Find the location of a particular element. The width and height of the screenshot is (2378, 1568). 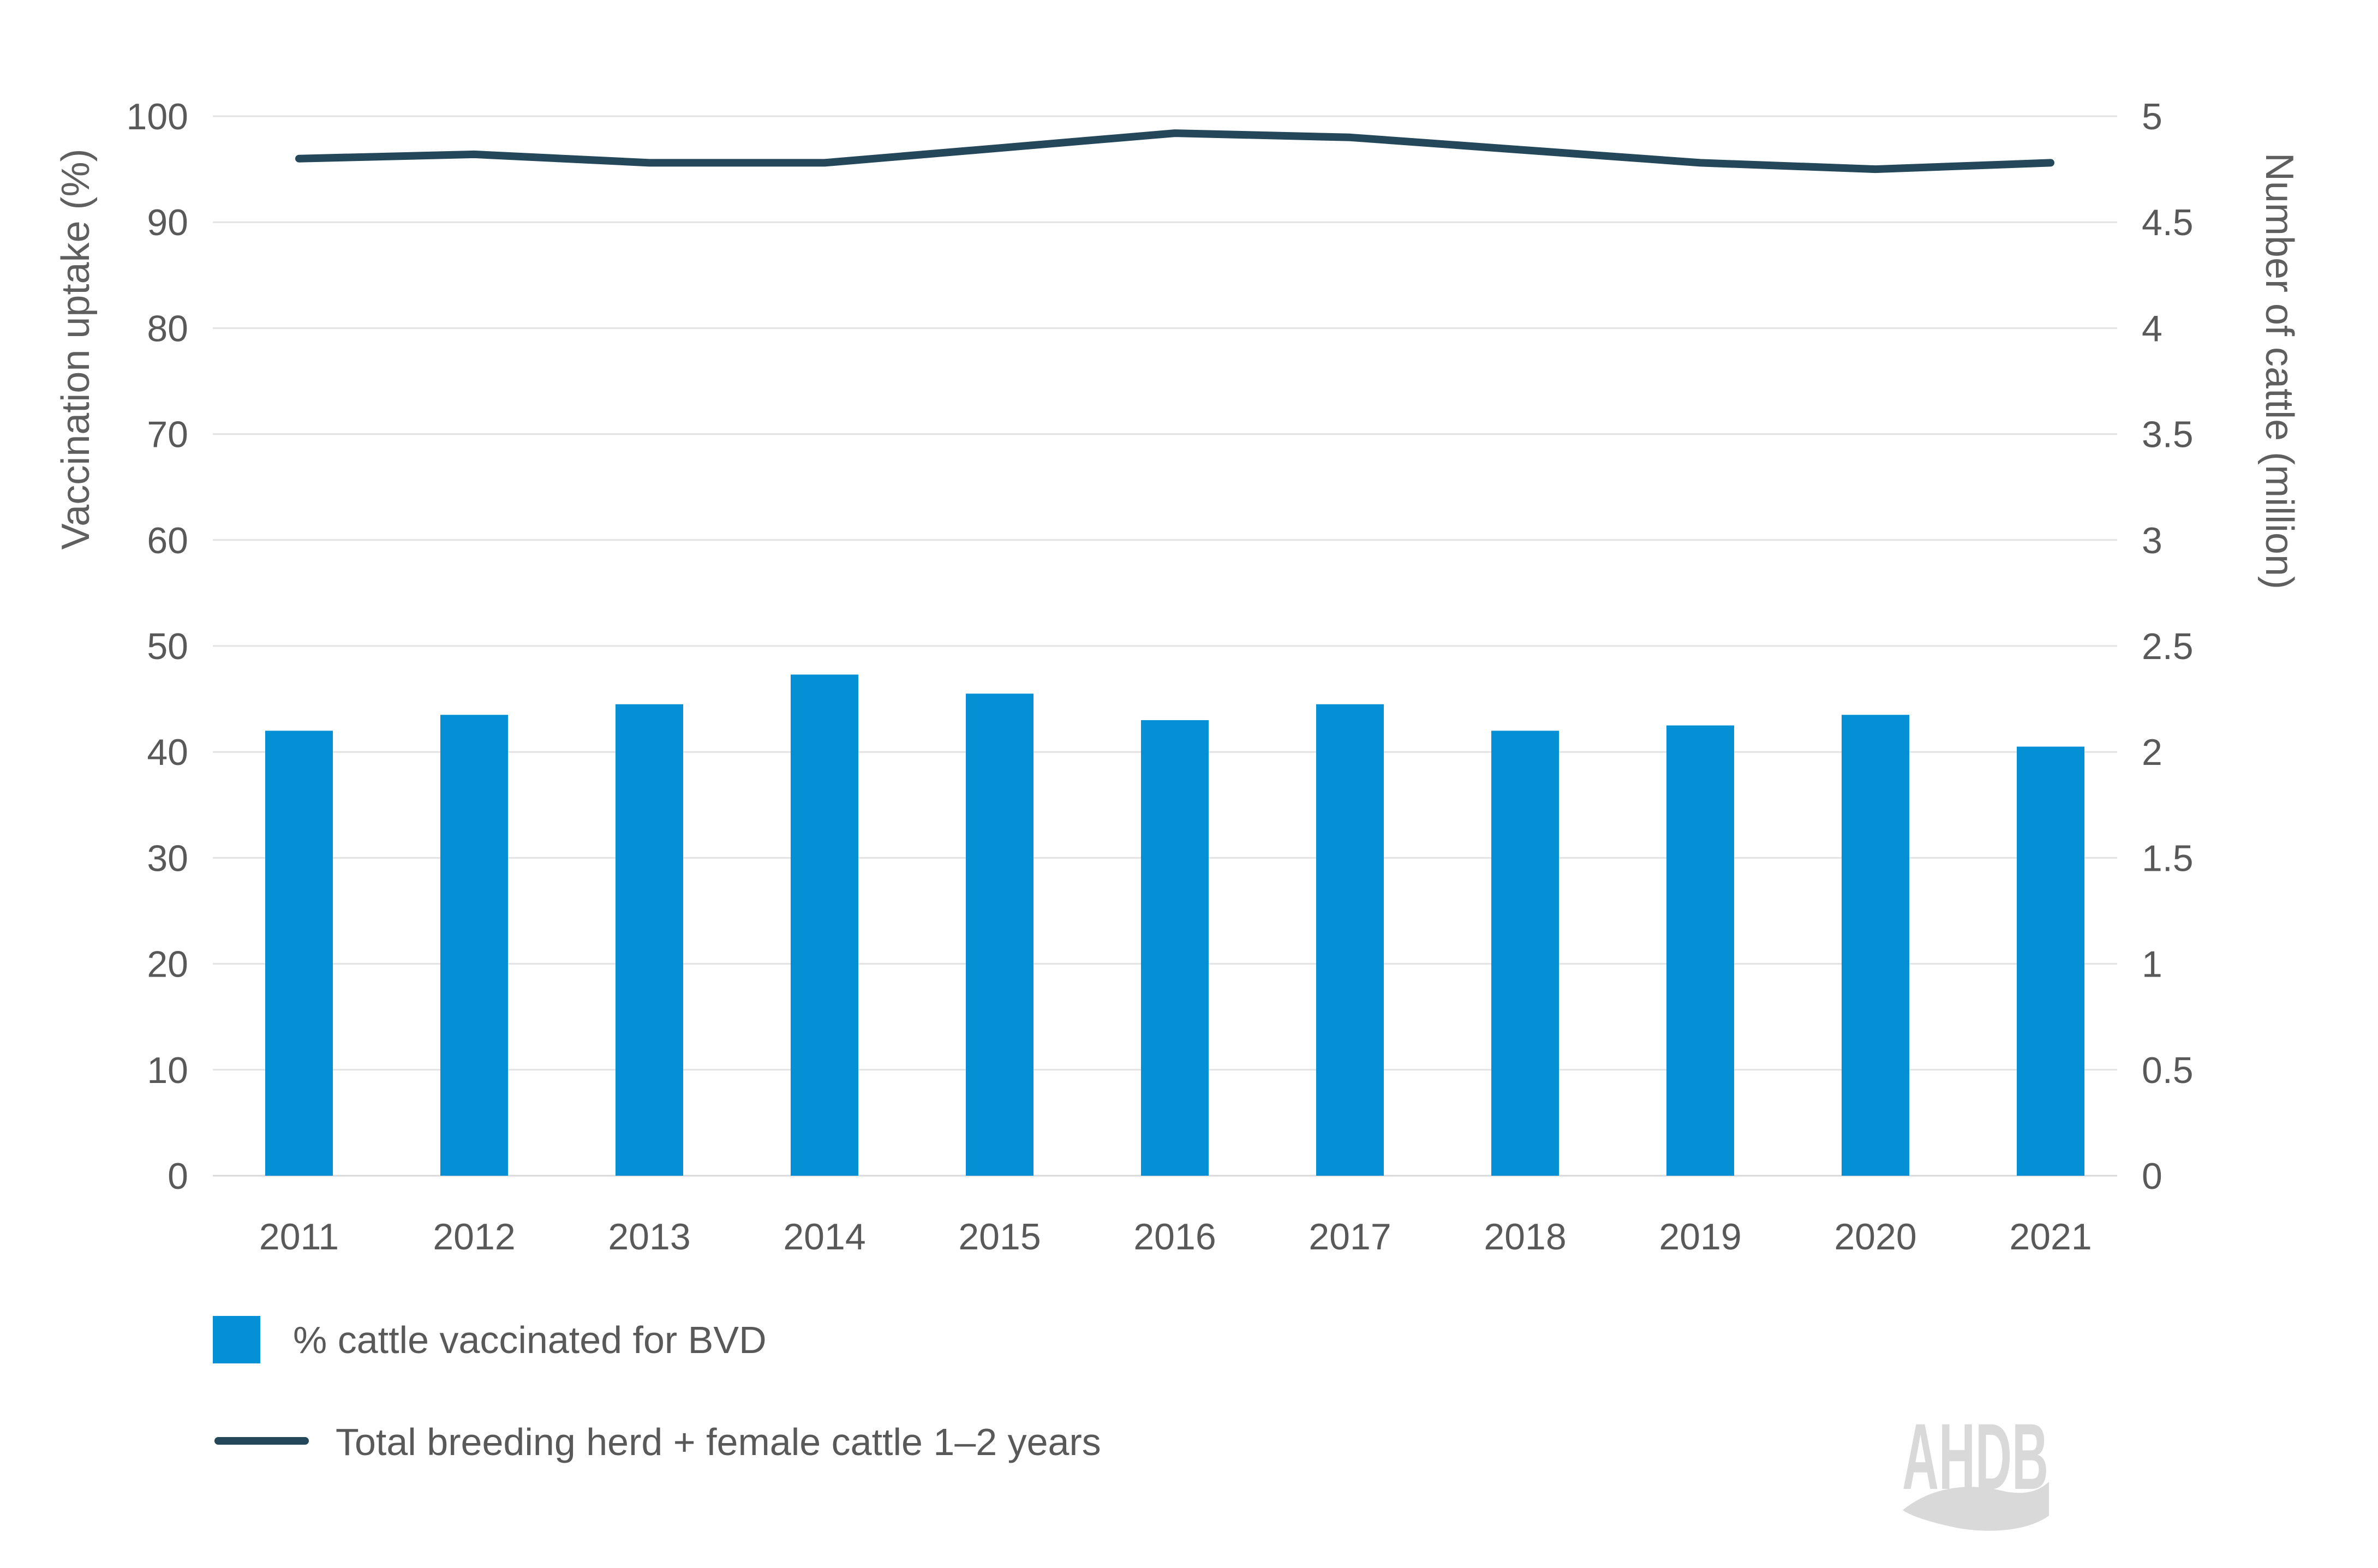

left-tick-30: 30 is located at coordinates (167, 858).